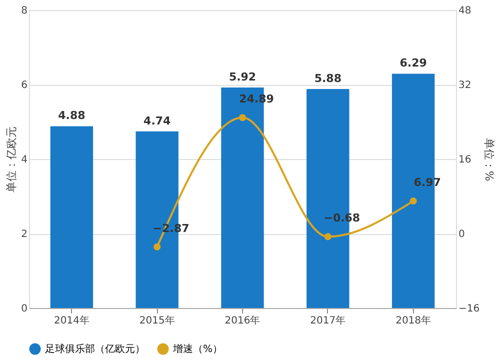 The width and height of the screenshot is (500, 362). What do you see at coordinates (489, 160) in the screenshot?
I see `y2-axis-title: 单位：%` at bounding box center [489, 160].